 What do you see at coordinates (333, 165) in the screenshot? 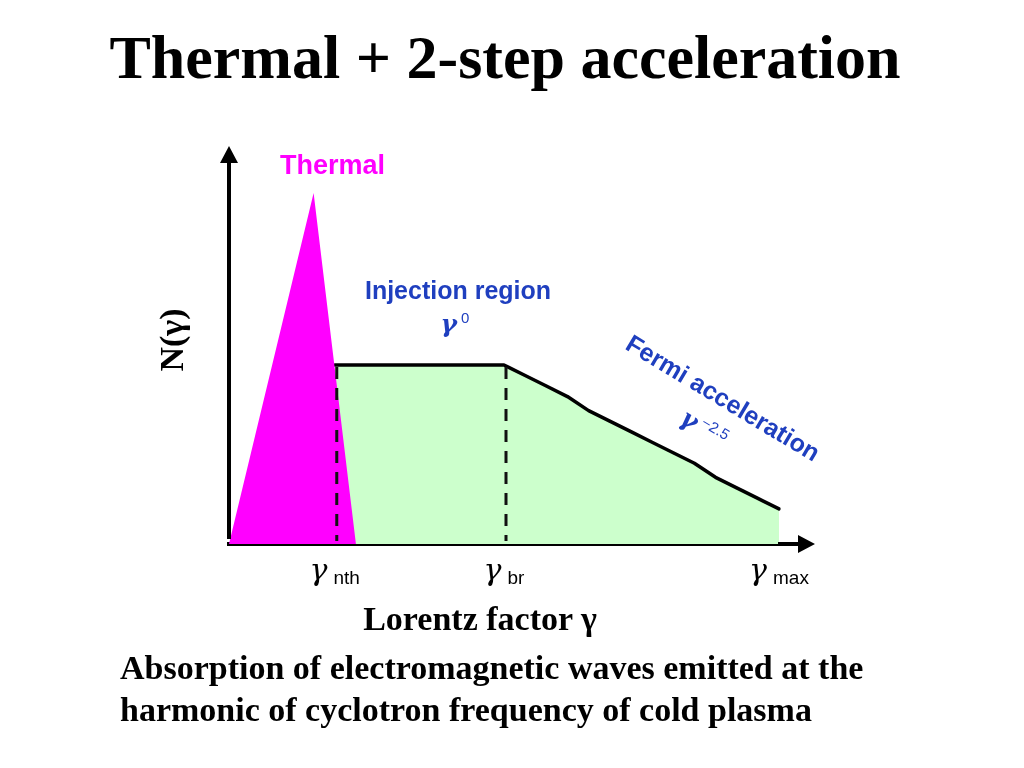
I see `series-label: Thermal` at bounding box center [333, 165].